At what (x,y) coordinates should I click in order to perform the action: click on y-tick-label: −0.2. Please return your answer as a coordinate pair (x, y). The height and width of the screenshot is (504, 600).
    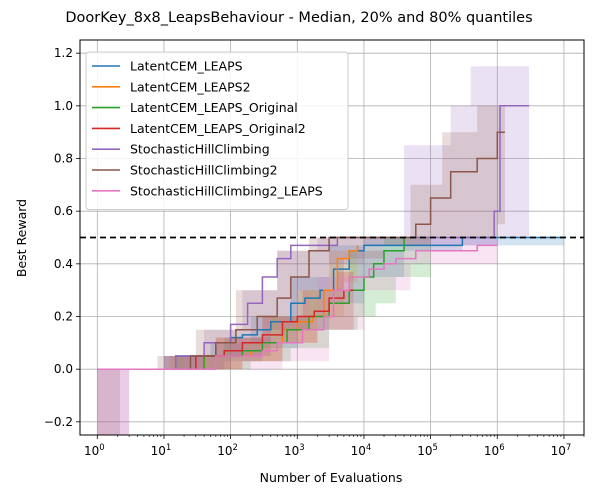
    Looking at the image, I should click on (58, 422).